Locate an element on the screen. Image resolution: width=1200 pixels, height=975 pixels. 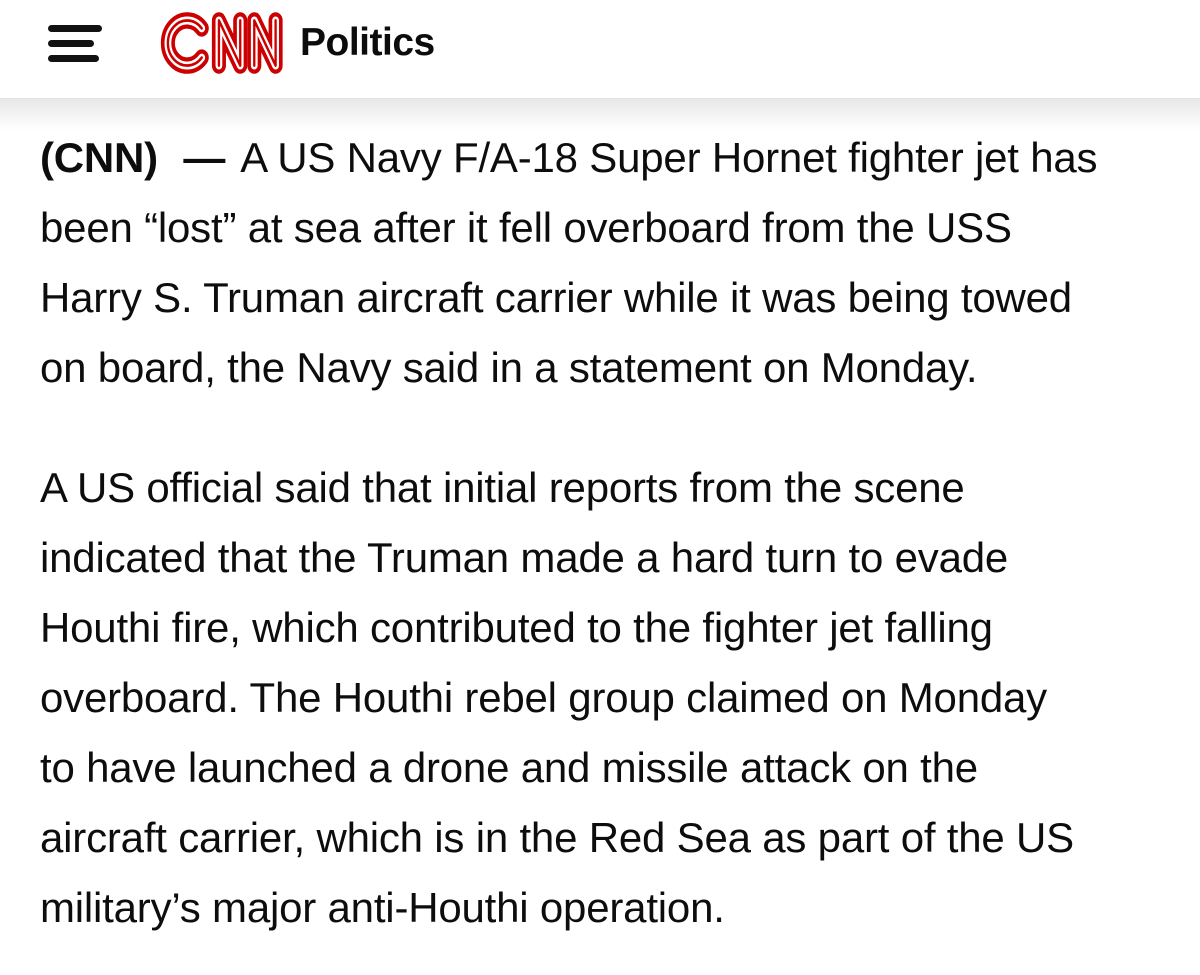
article-line: military’s major anti-Houthi operation. is located at coordinates (382, 907).